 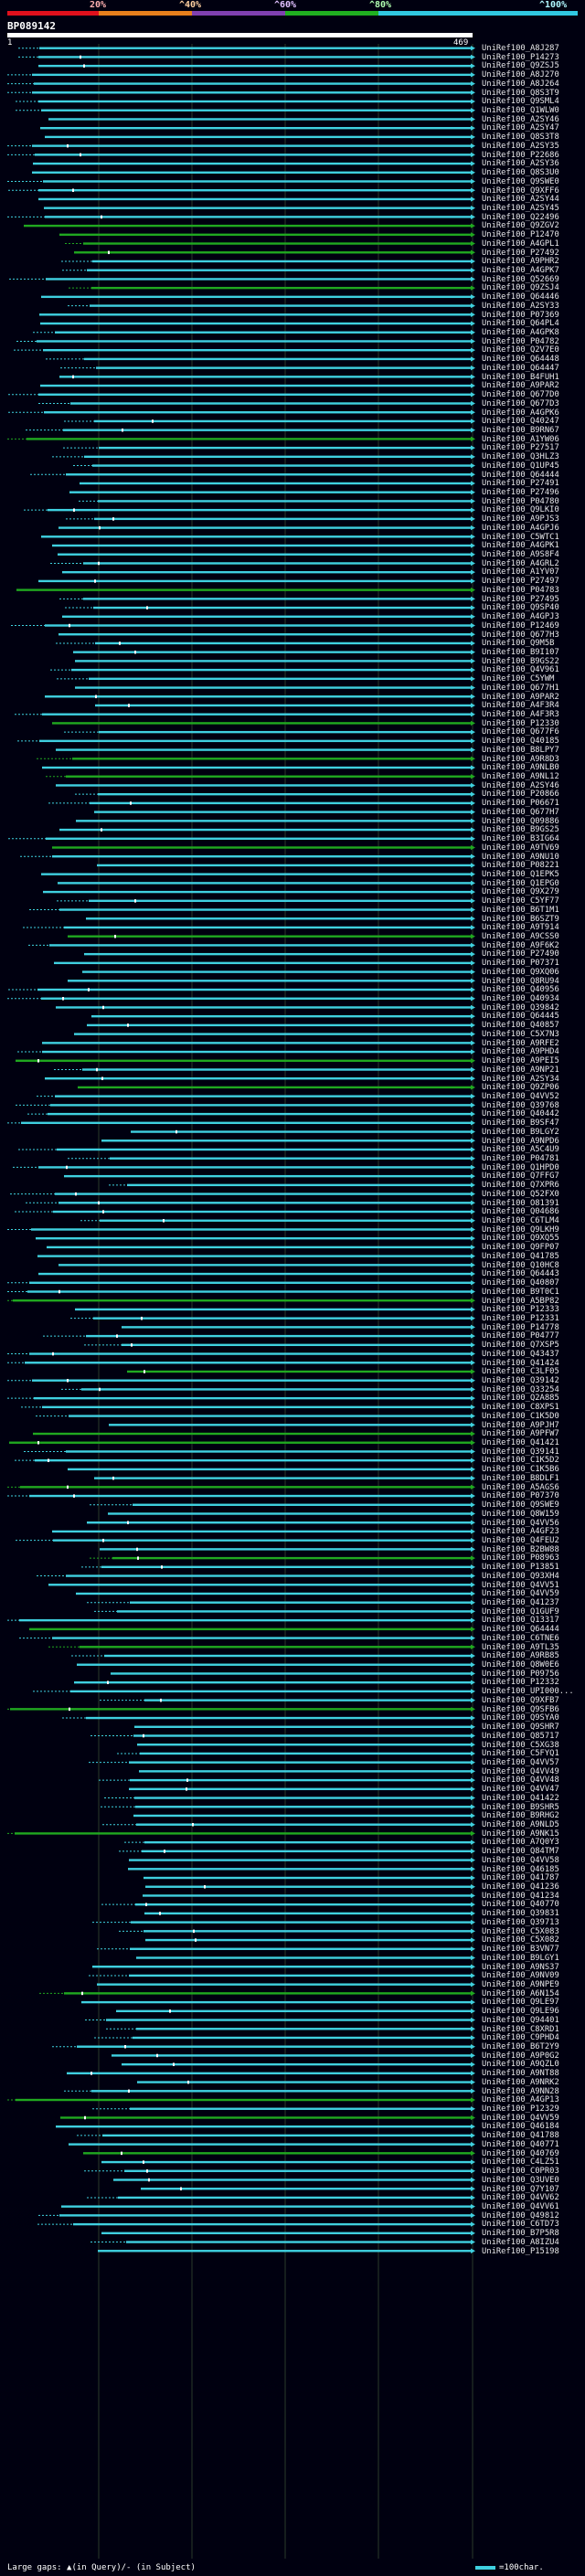 I want to click on hit-label: UniRef100_A9NV09, so click(x=520, y=1976).